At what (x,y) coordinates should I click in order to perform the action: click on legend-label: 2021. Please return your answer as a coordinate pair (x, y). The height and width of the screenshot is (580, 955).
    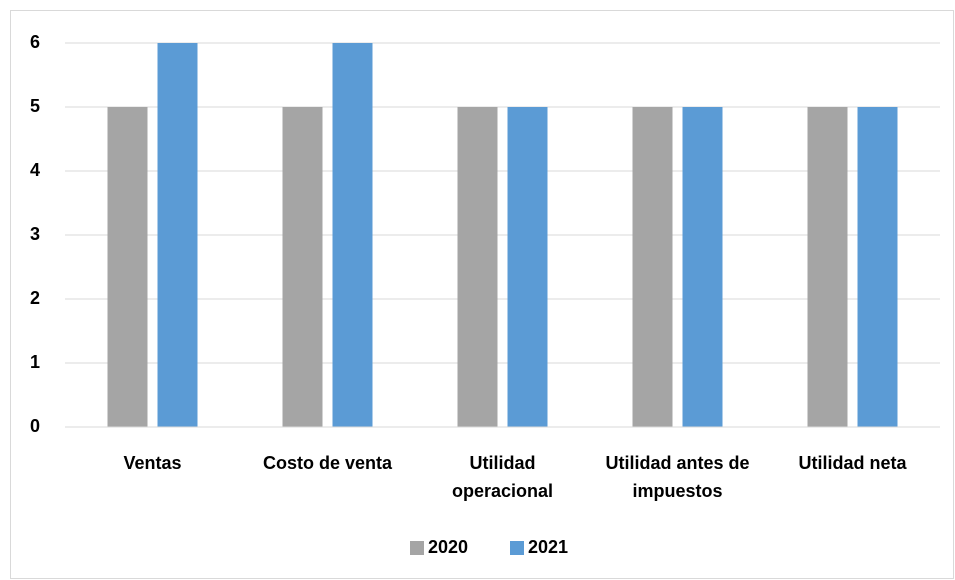
    Looking at the image, I should click on (548, 547).